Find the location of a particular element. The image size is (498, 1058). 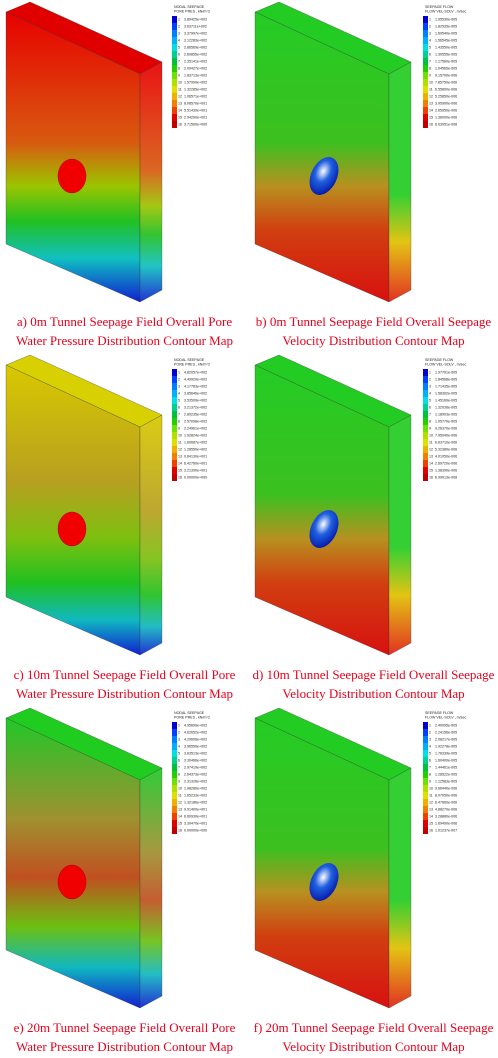

legend-value: 1.98280e+002 is located at coordinates (195, 789).